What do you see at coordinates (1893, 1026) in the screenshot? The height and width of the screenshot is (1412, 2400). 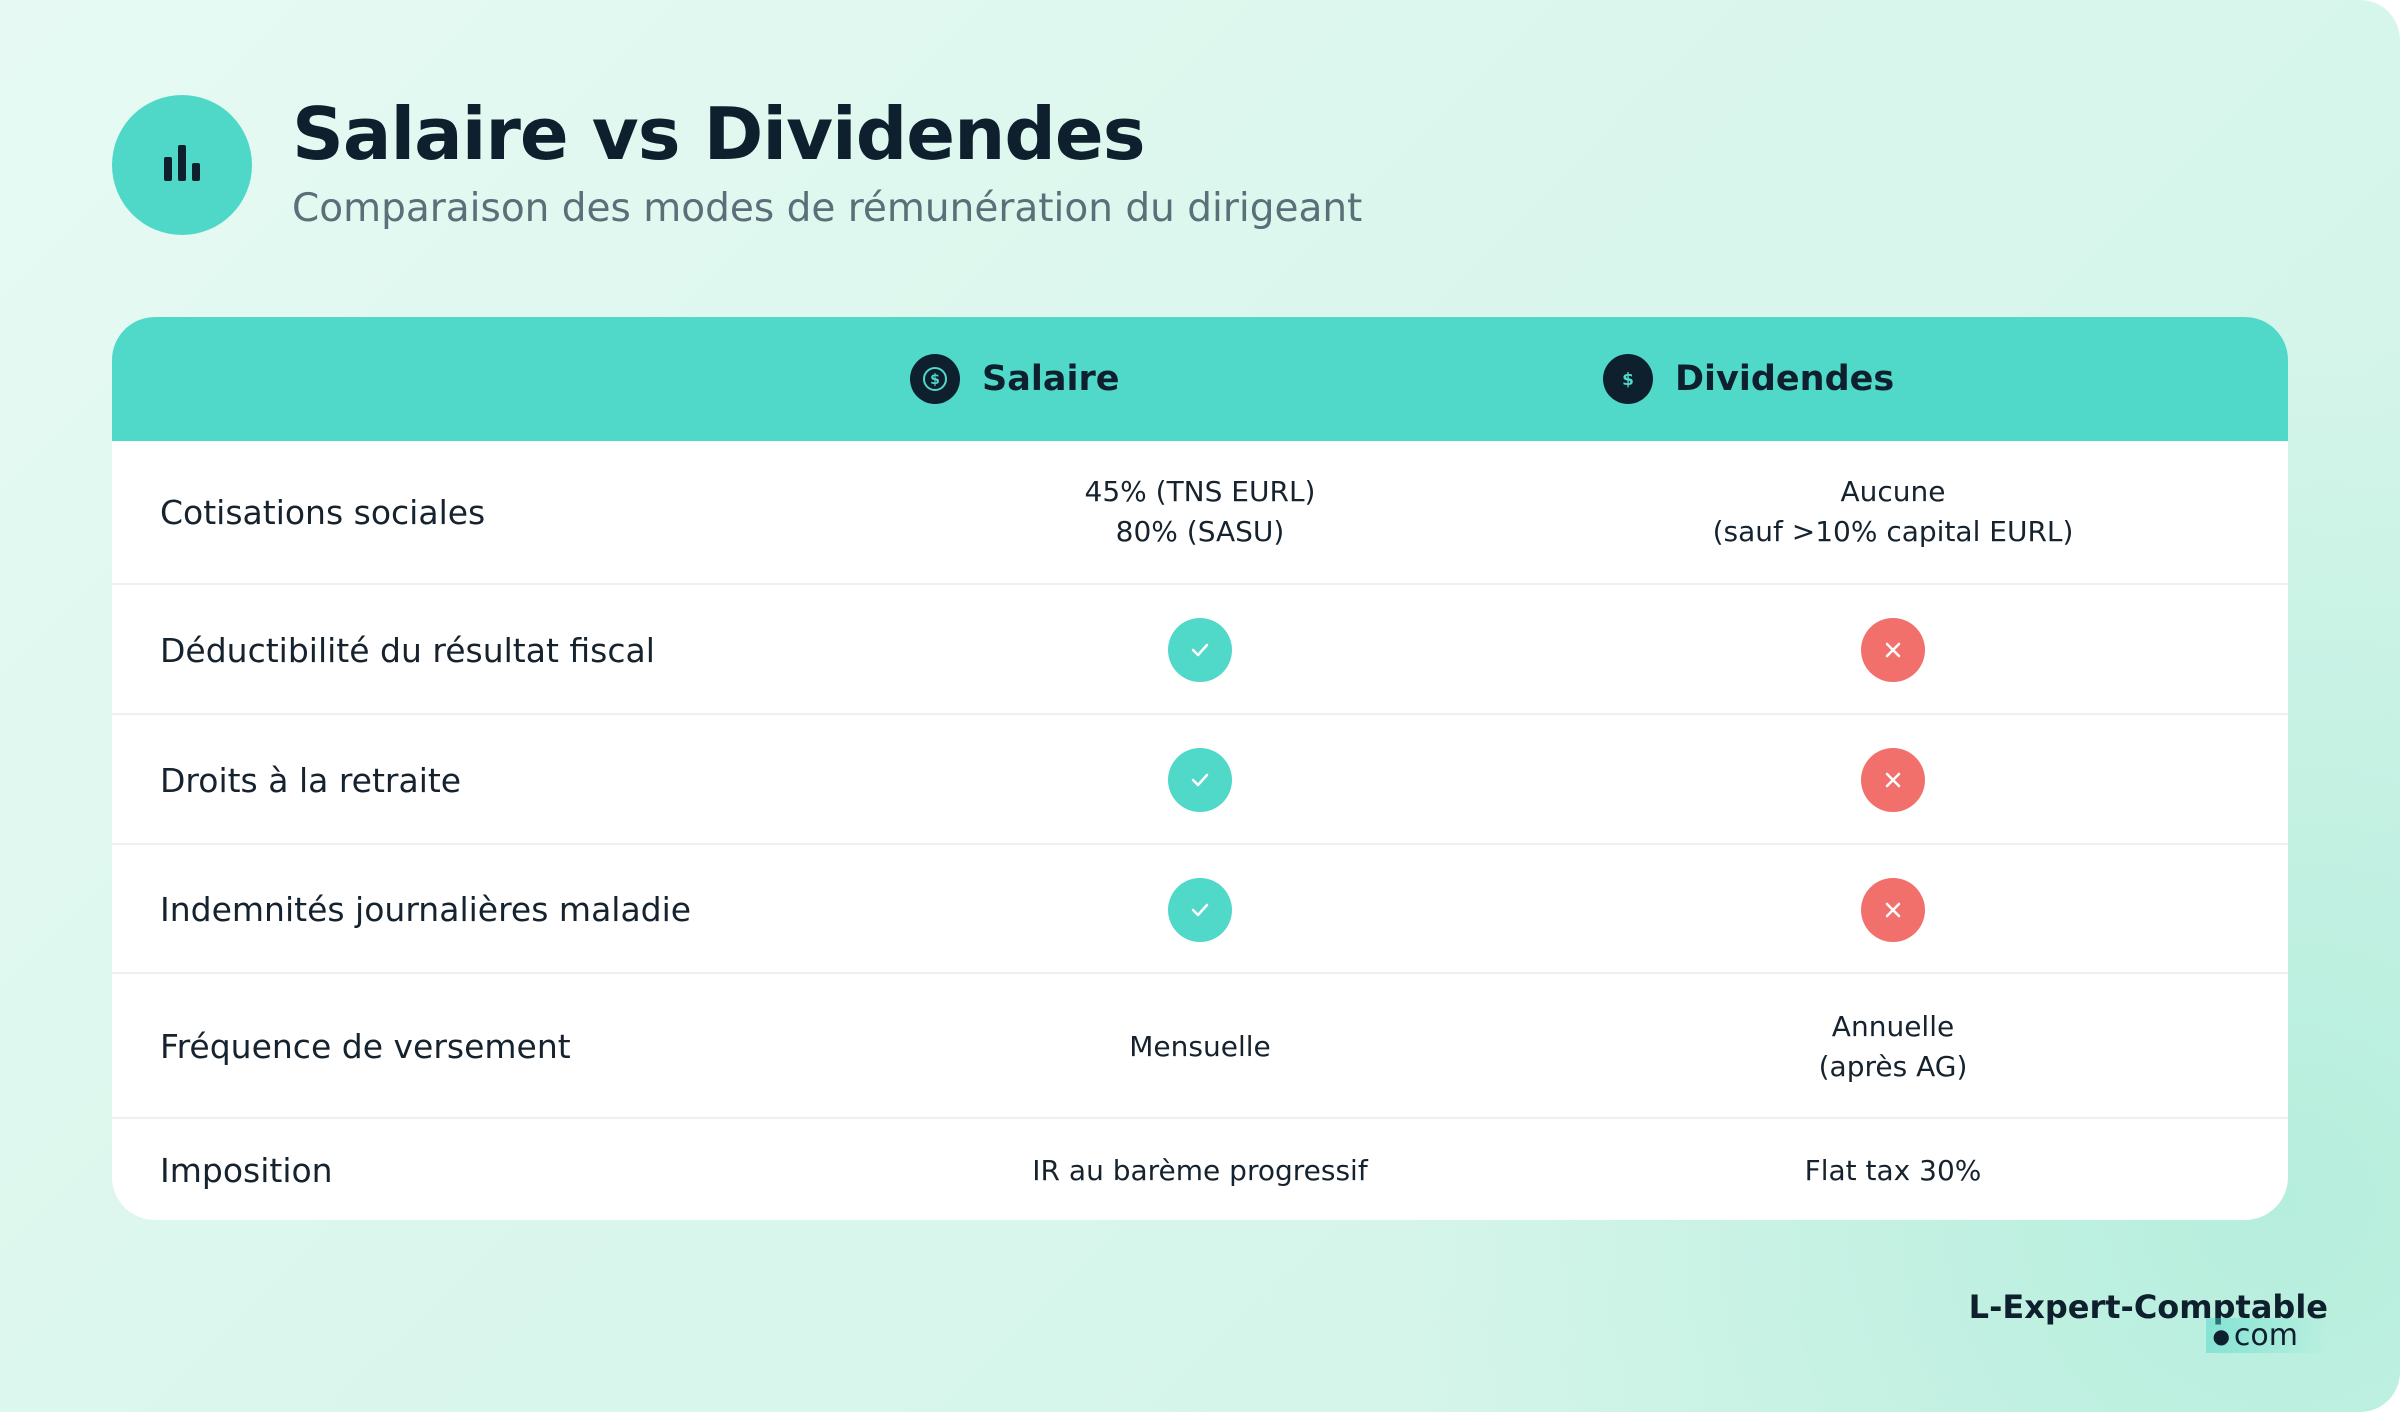 I see `cell-text: Annuelle` at bounding box center [1893, 1026].